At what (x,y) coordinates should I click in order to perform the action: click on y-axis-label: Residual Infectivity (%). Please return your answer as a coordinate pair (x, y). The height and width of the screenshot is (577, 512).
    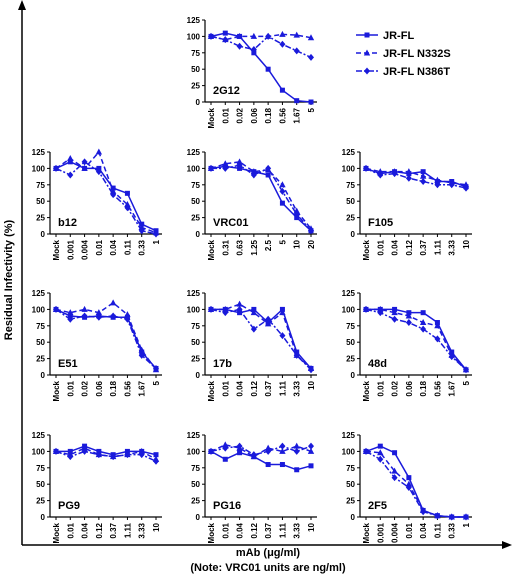
    Looking at the image, I should click on (9, 279).